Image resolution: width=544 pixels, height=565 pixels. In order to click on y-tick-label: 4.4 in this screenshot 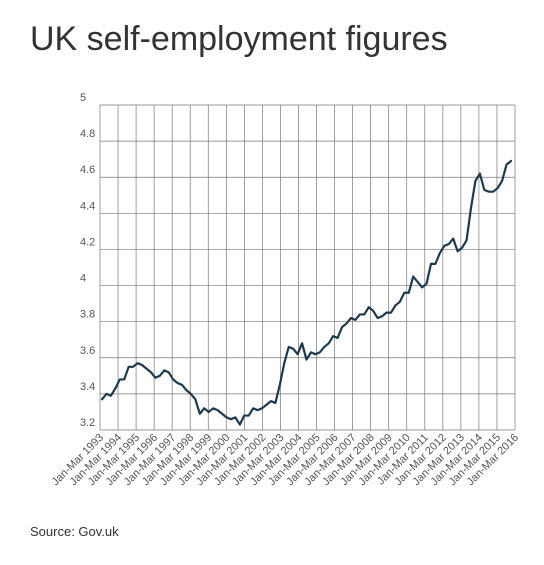, I will do `click(87, 206)`.